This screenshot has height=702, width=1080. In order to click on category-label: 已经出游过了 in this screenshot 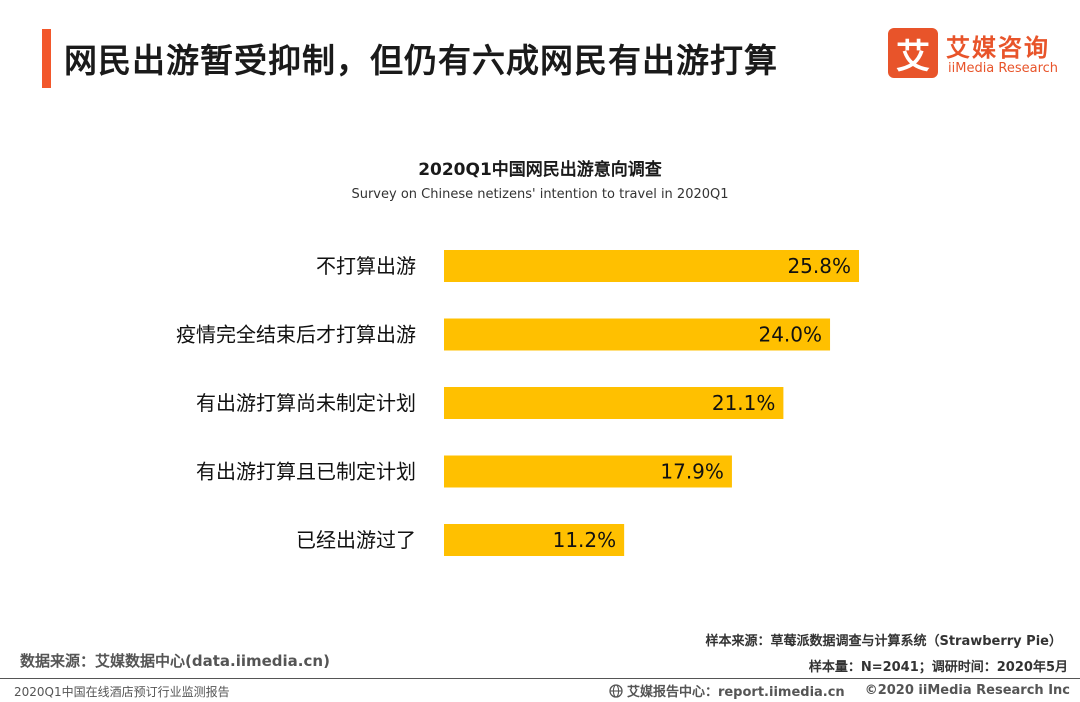, I will do `click(356, 540)`.